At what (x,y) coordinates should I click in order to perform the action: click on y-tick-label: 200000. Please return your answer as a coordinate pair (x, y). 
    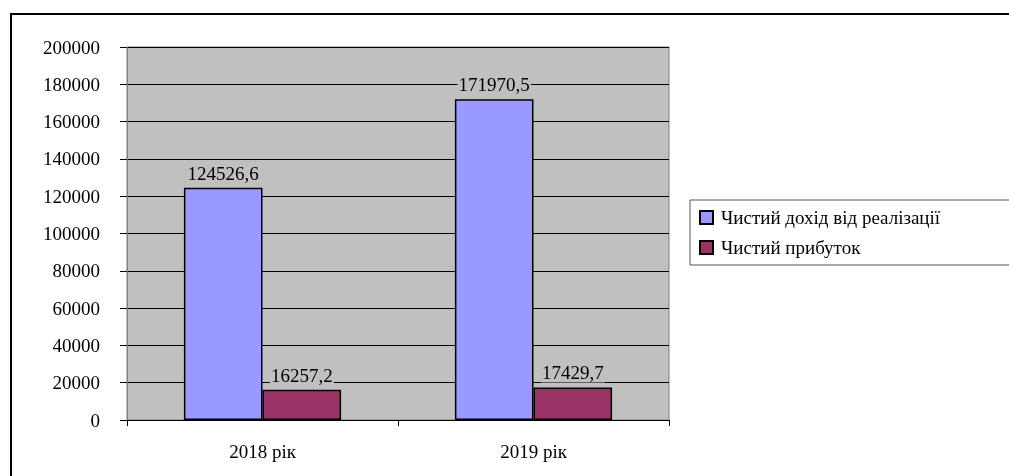
    Looking at the image, I should click on (71, 47).